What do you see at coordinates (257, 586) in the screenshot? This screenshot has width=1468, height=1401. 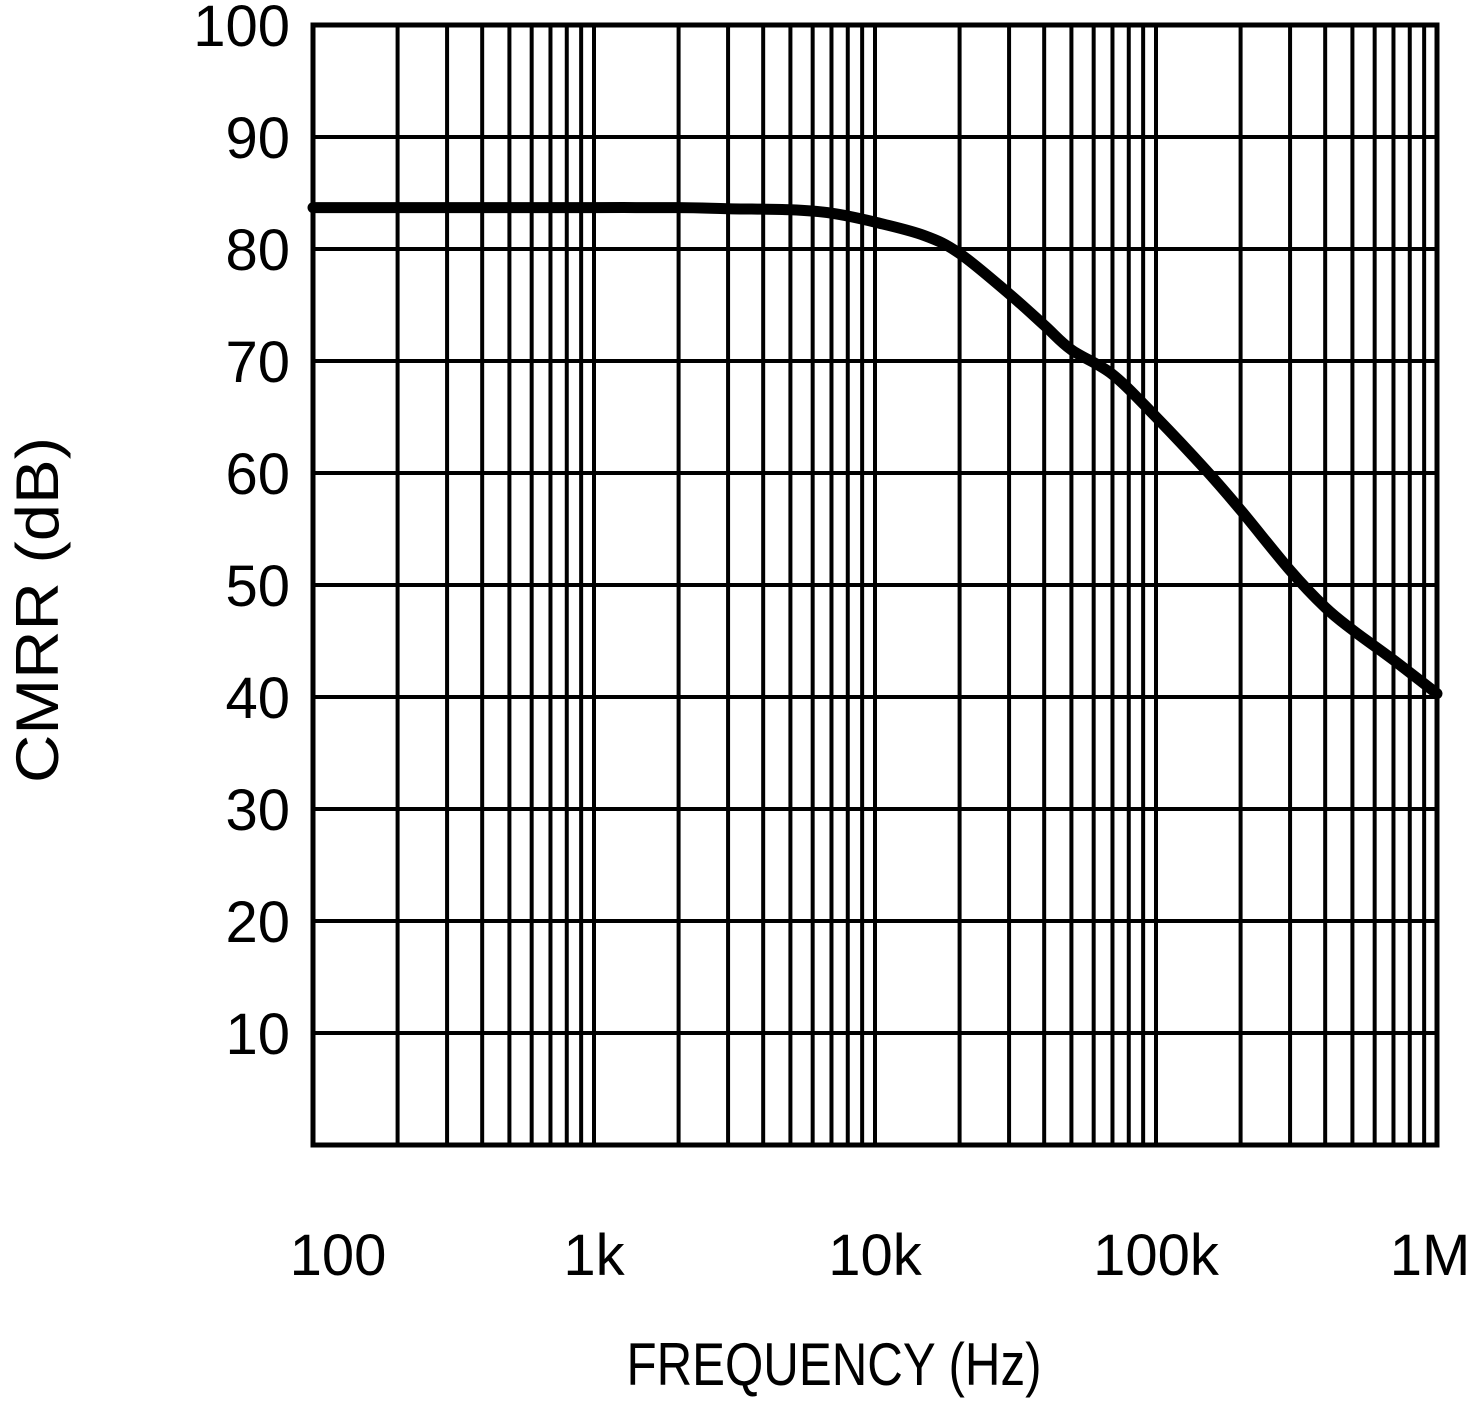 I see `y-tick-label: 50` at bounding box center [257, 586].